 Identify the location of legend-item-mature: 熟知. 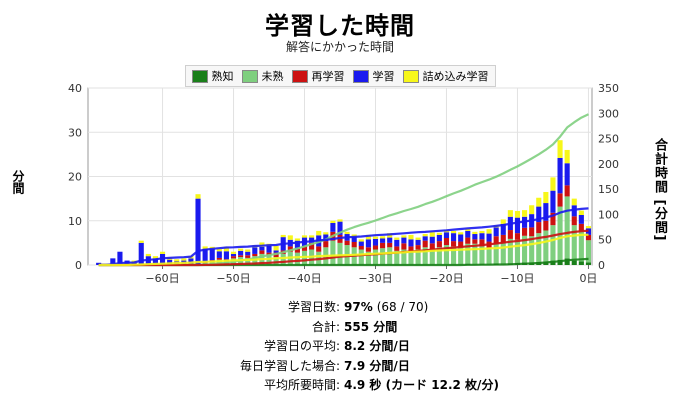
(212, 76).